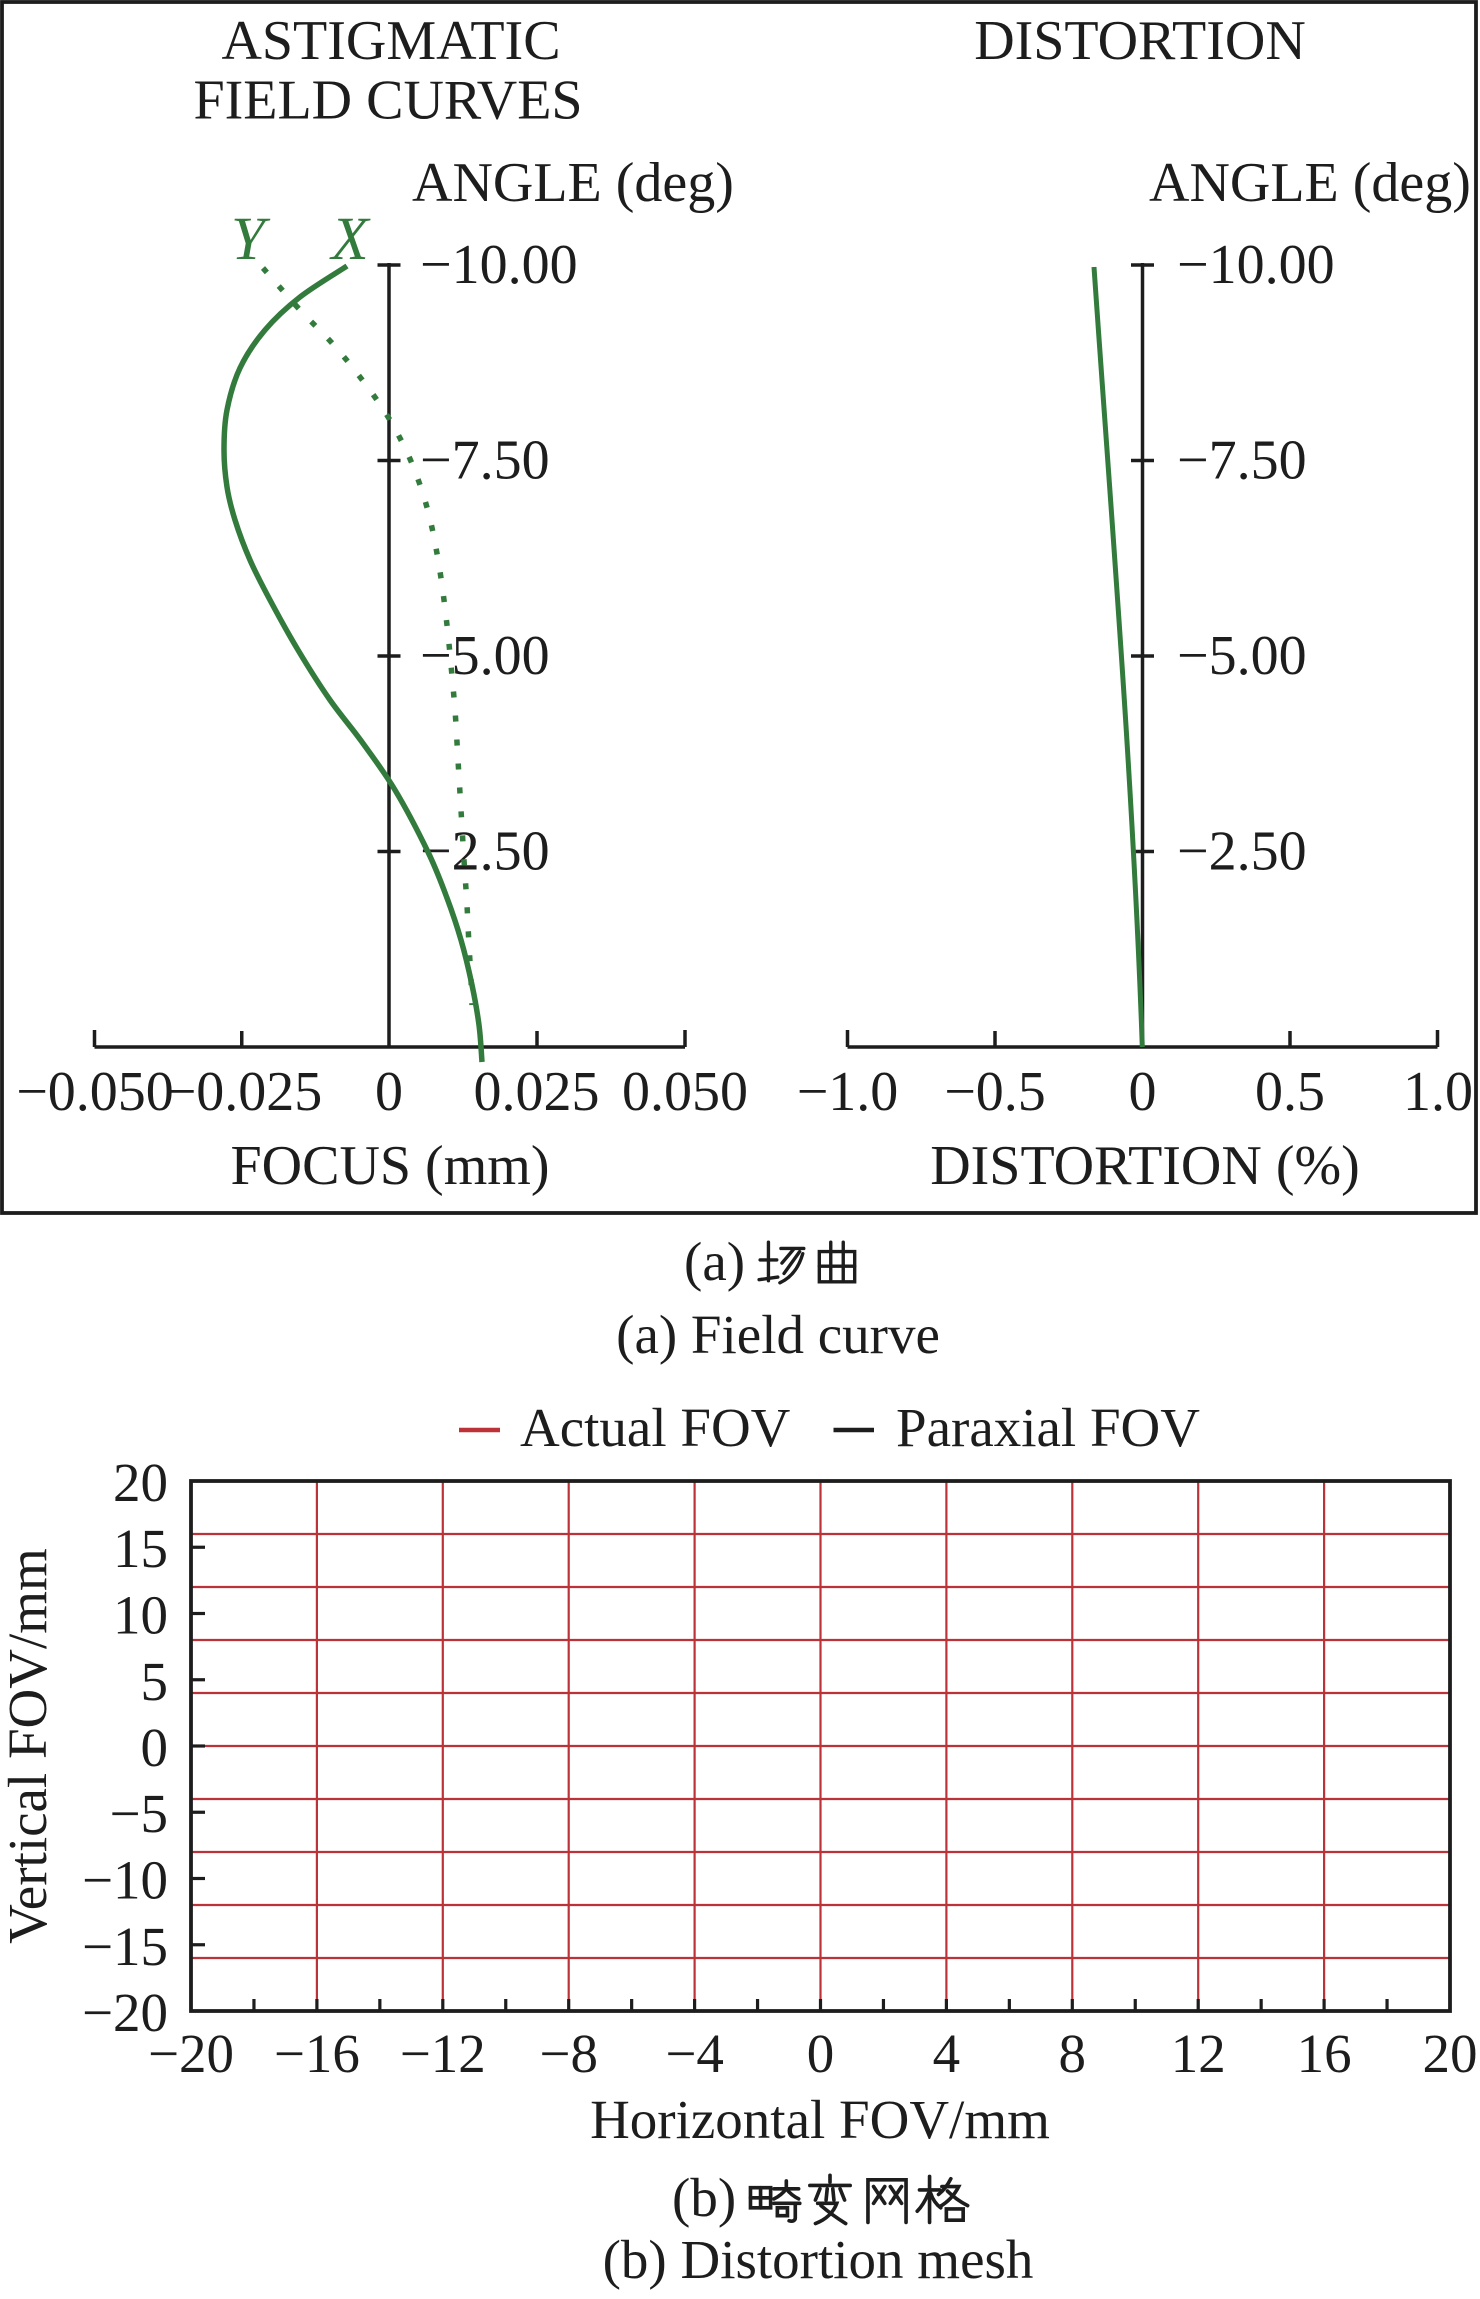  Describe the element at coordinates (655, 1427) in the screenshot. I see `svg-text: Actual FOV` at that location.